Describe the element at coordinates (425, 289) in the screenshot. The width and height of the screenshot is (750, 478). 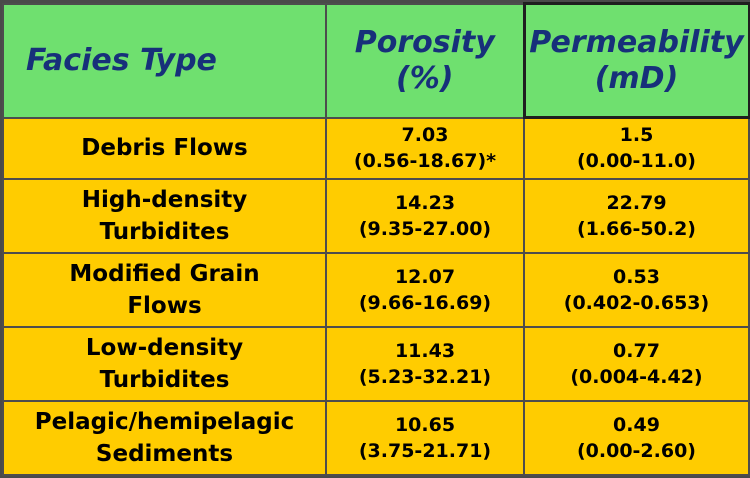
I see `porosity-cell: 12.07 (9.66-16.69)` at that location.